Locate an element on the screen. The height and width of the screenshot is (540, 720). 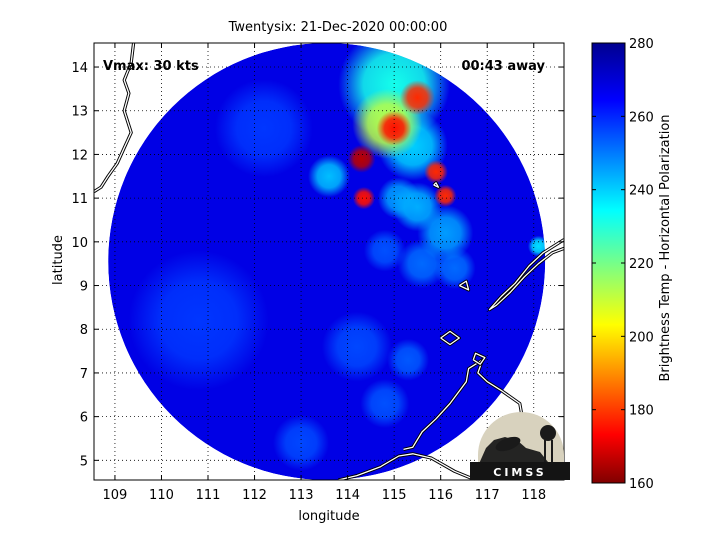
x-axis-label: longitude is located at coordinates (328, 516).